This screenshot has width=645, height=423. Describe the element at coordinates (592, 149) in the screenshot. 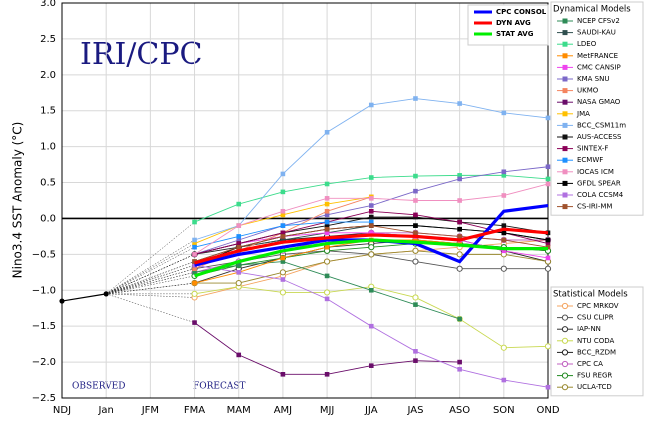

I see `legend-label: SINTEX-F` at that location.